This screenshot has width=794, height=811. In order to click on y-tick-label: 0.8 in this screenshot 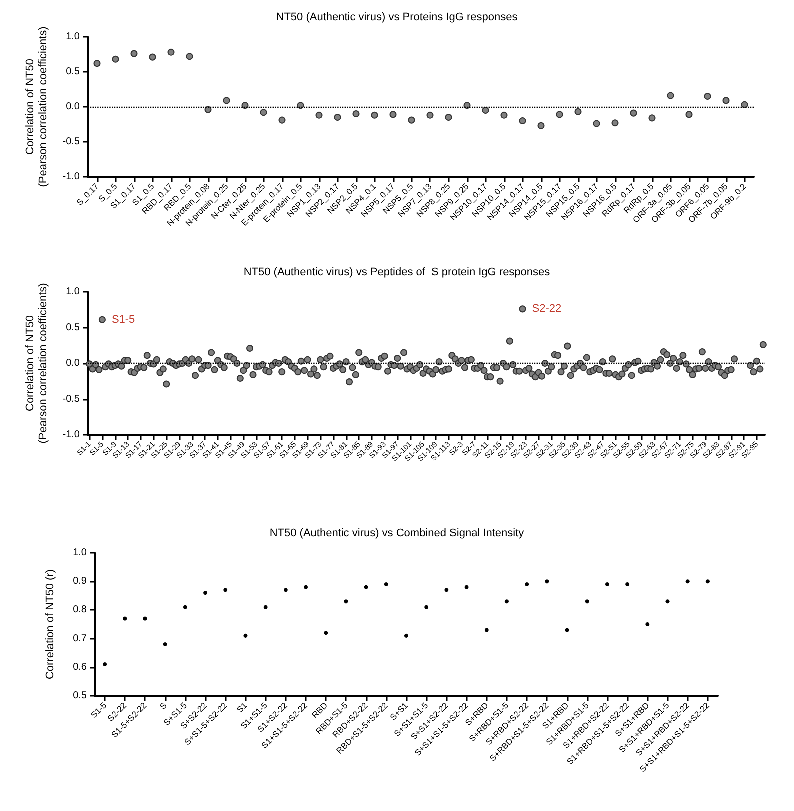, I will do `click(80, 610)`.